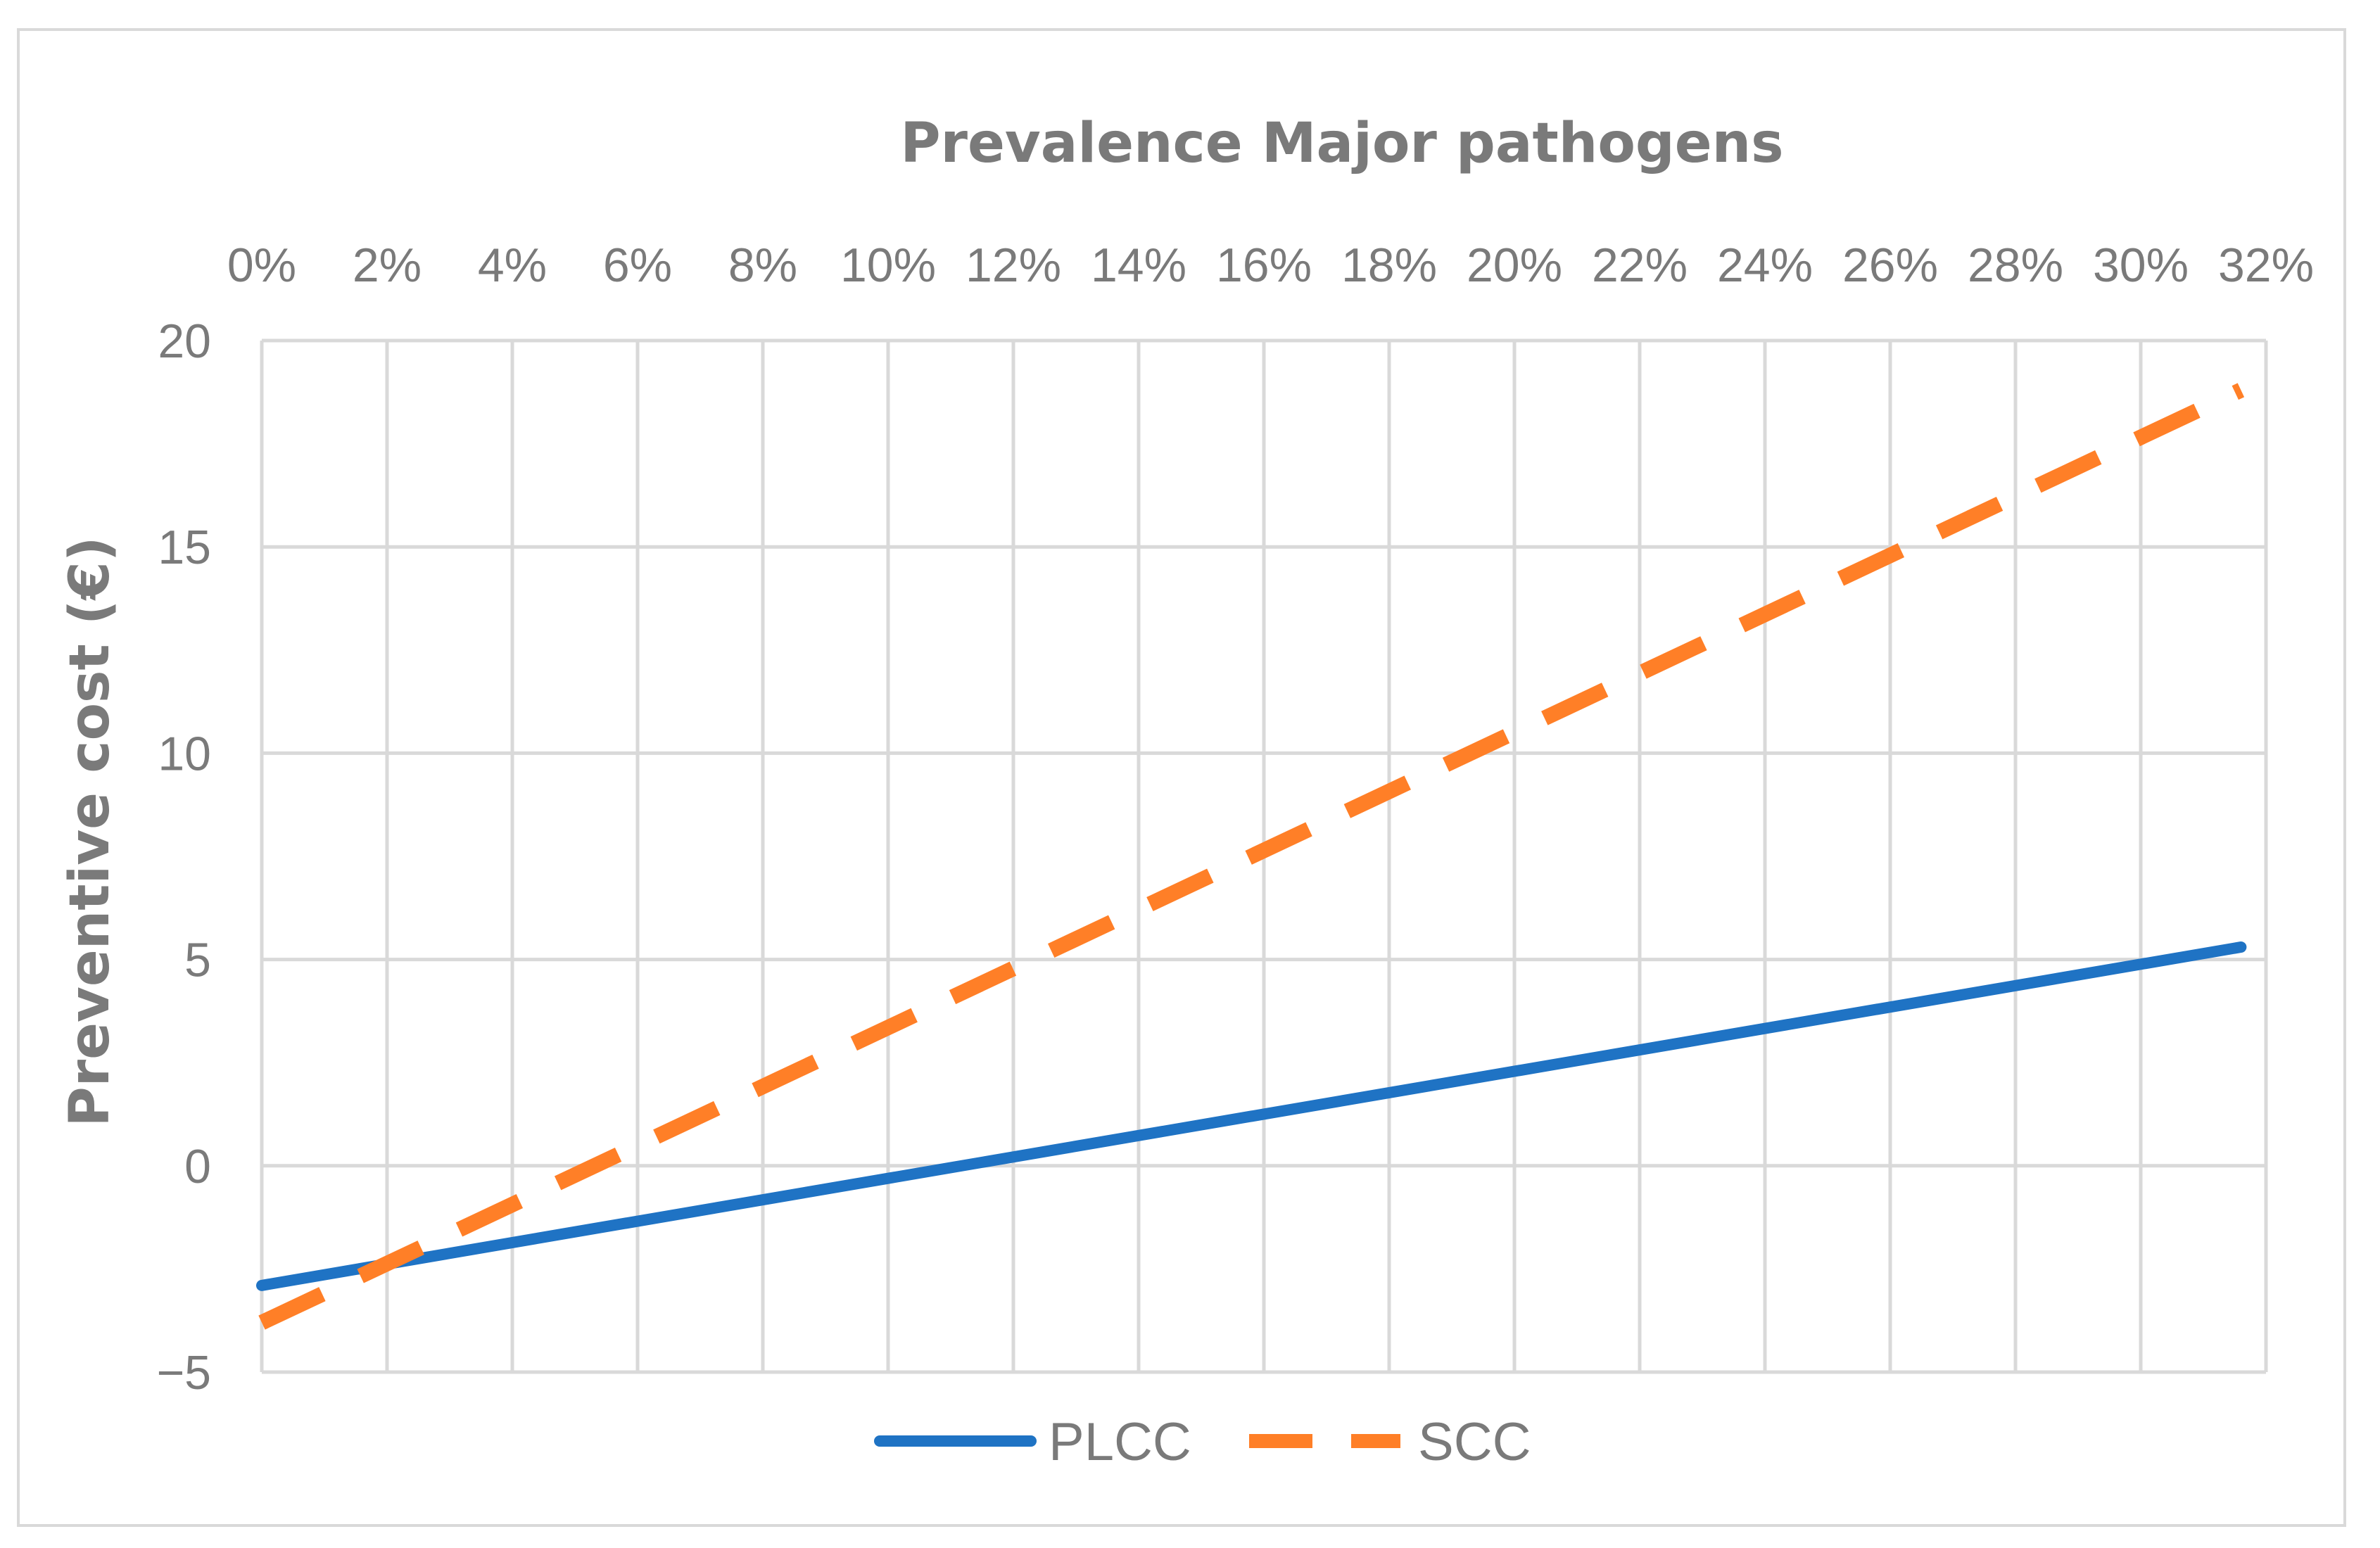  I want to click on x-tick-label: 18%, so click(1389, 265).